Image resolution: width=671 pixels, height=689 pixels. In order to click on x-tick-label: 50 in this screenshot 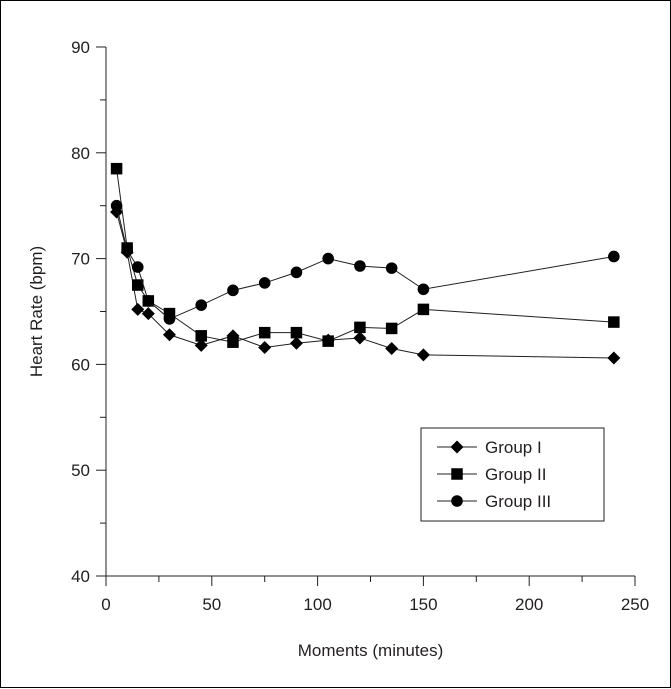, I will do `click(211, 604)`.